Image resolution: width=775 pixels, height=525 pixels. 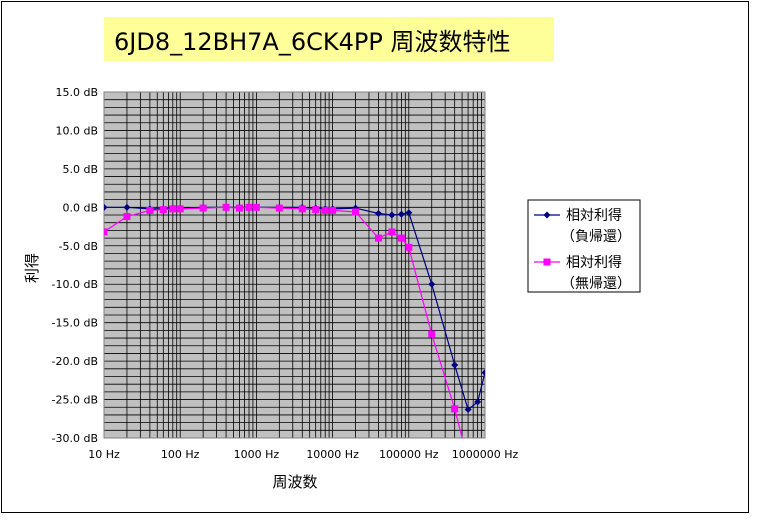 I want to click on y-tick-label: 15.0 dB, so click(x=76, y=92).